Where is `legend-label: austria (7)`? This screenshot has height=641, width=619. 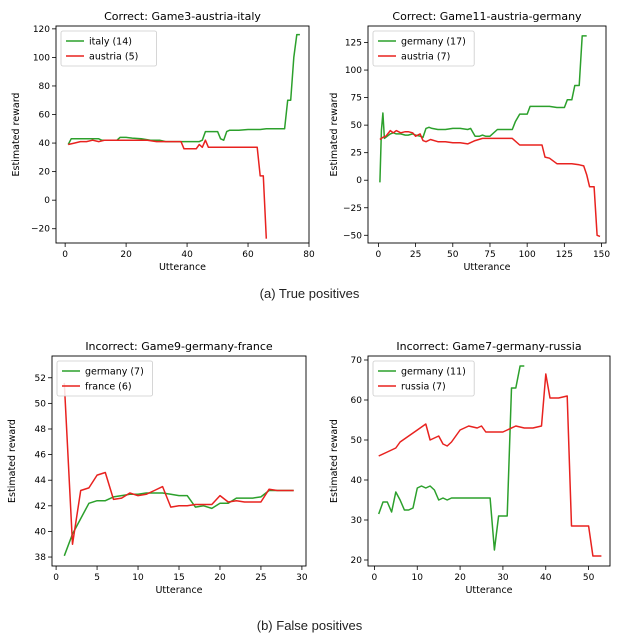
legend-label: austria (7) is located at coordinates (425, 57).